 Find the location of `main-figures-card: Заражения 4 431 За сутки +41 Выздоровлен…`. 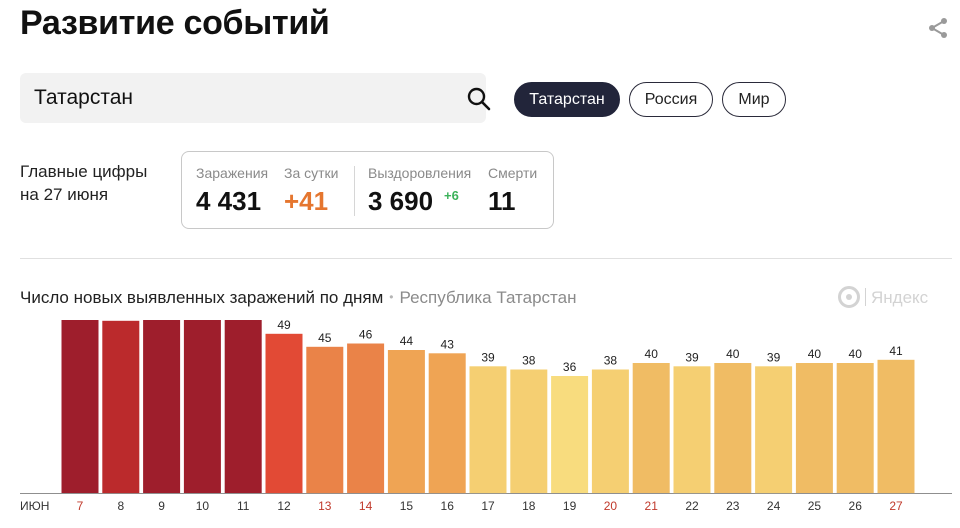

main-figures-card: Заражения 4 431 За сутки +41 Выздоровлен… is located at coordinates (367, 190).